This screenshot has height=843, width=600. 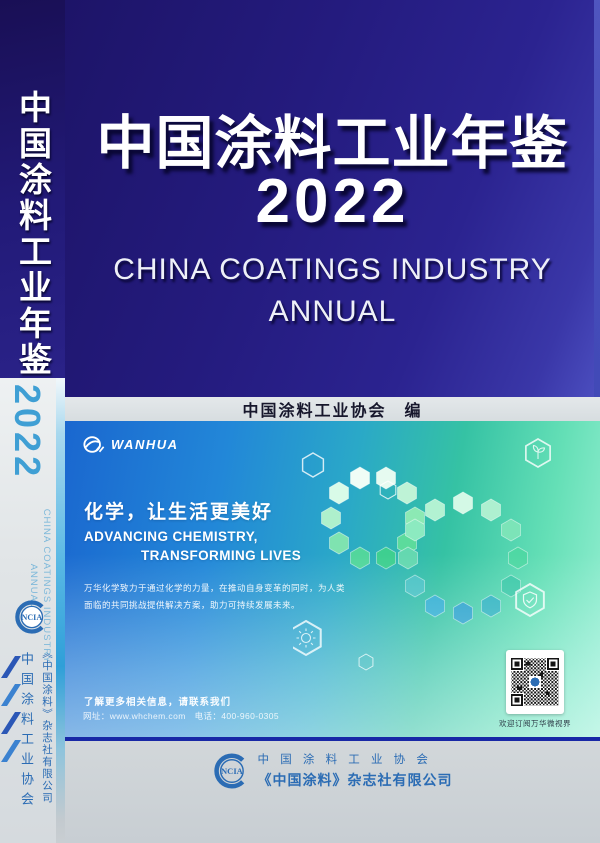 I want to click on qr-caption: 欢迎订阅万华微视界, so click(x=535, y=723).